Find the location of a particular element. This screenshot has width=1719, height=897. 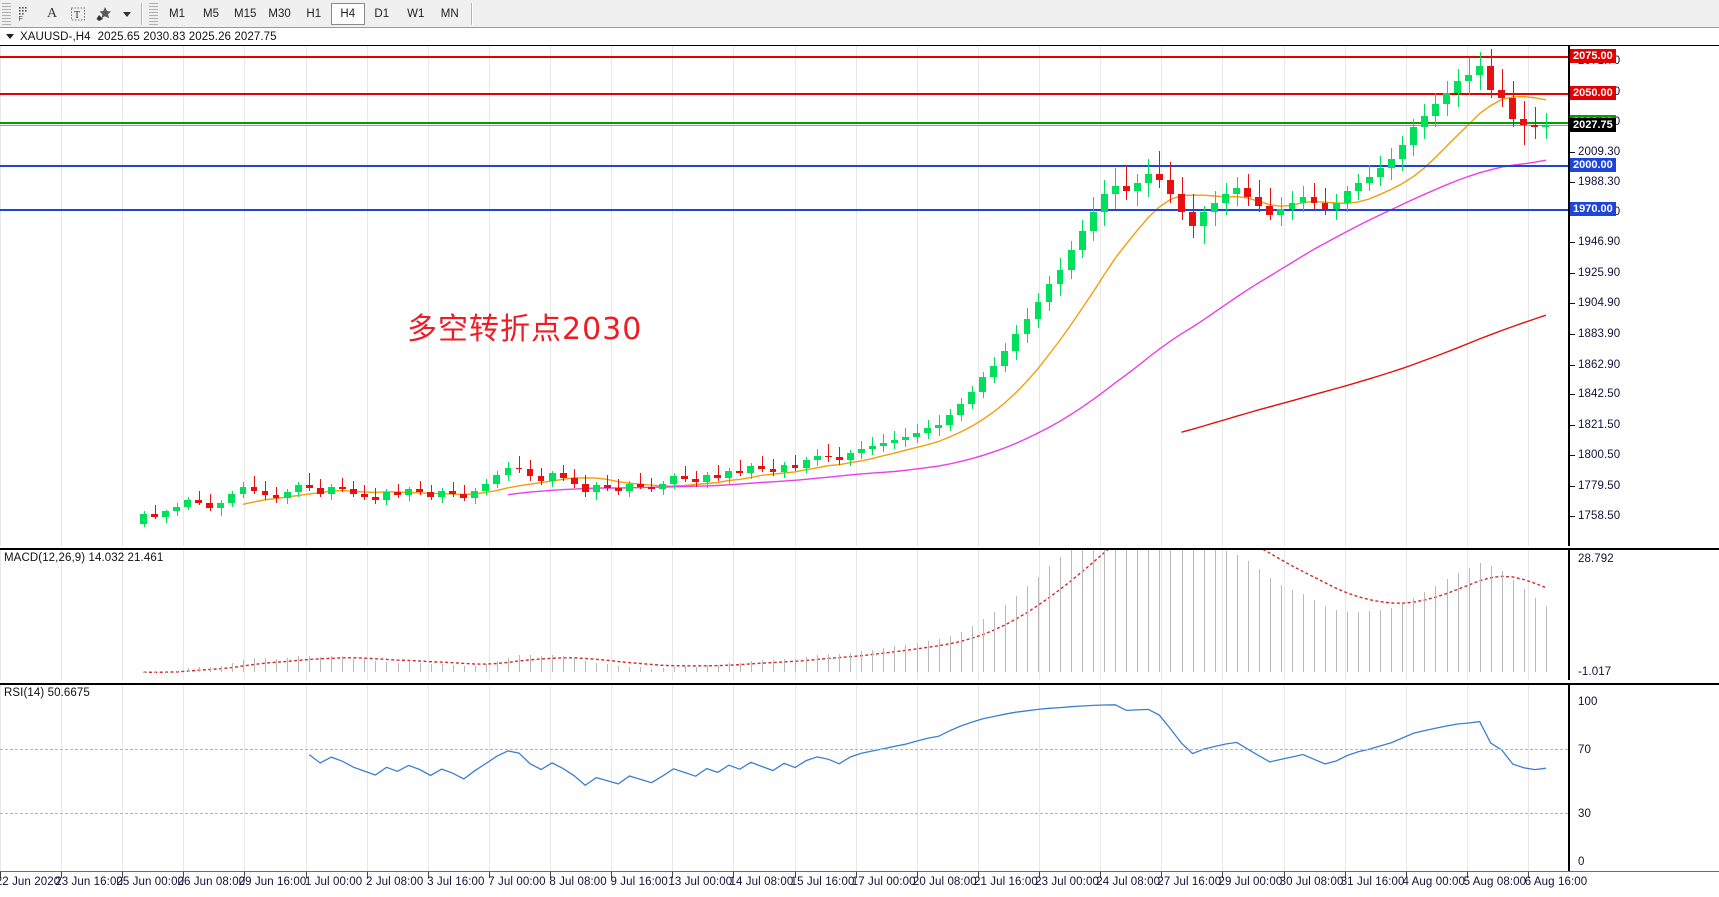

text-label-icon: A is located at coordinates (52, 13).